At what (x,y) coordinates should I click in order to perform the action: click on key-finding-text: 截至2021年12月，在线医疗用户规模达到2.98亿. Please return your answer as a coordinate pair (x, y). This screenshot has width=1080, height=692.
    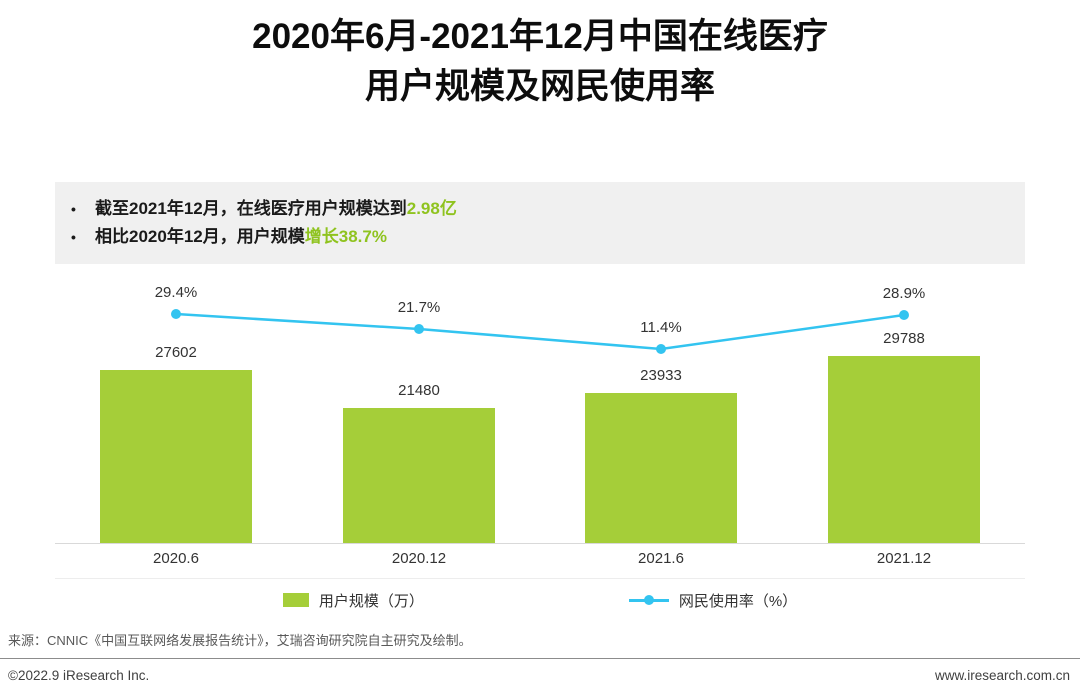
    Looking at the image, I should click on (276, 209).